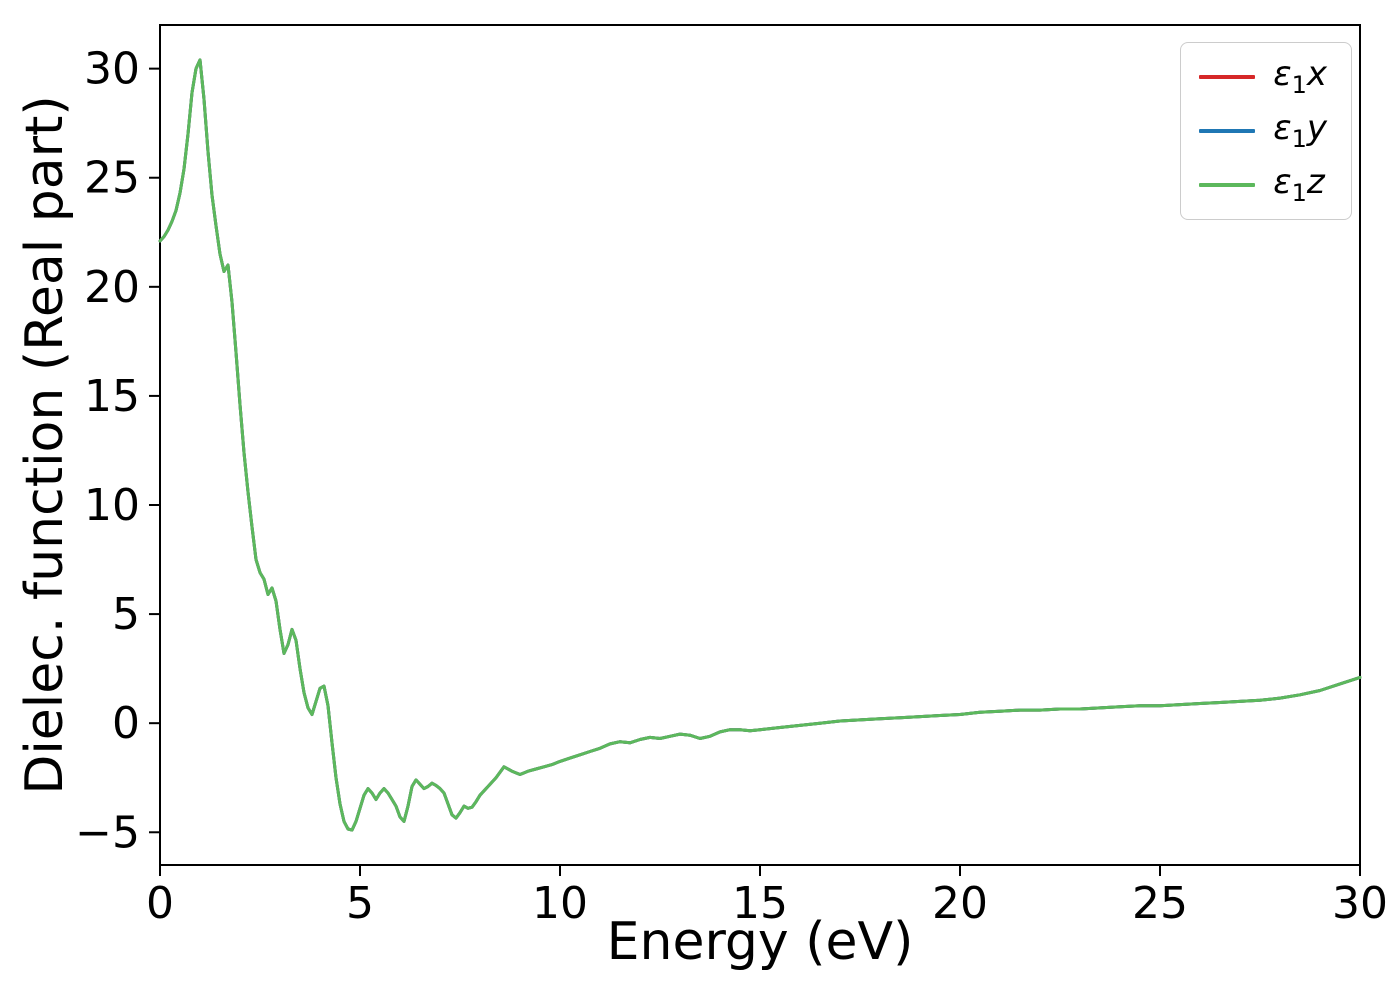  I want to click on legend-label-x: ε1x, so click(1300, 77).